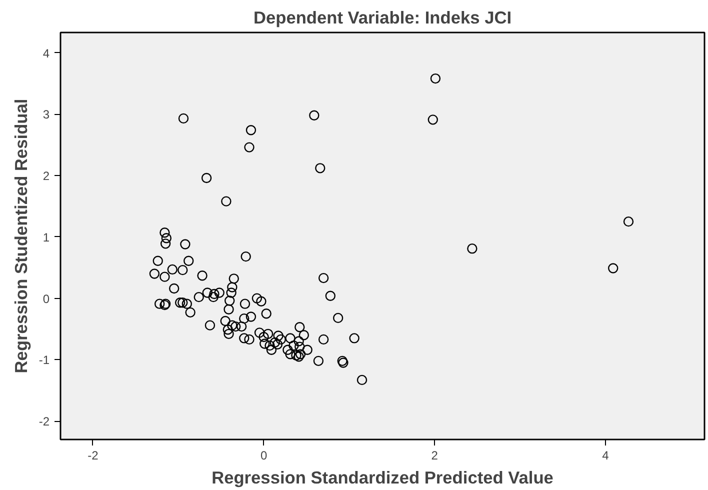 This screenshot has width=708, height=490. What do you see at coordinates (606, 455) in the screenshot?
I see `x-tick-label: 4` at bounding box center [606, 455].